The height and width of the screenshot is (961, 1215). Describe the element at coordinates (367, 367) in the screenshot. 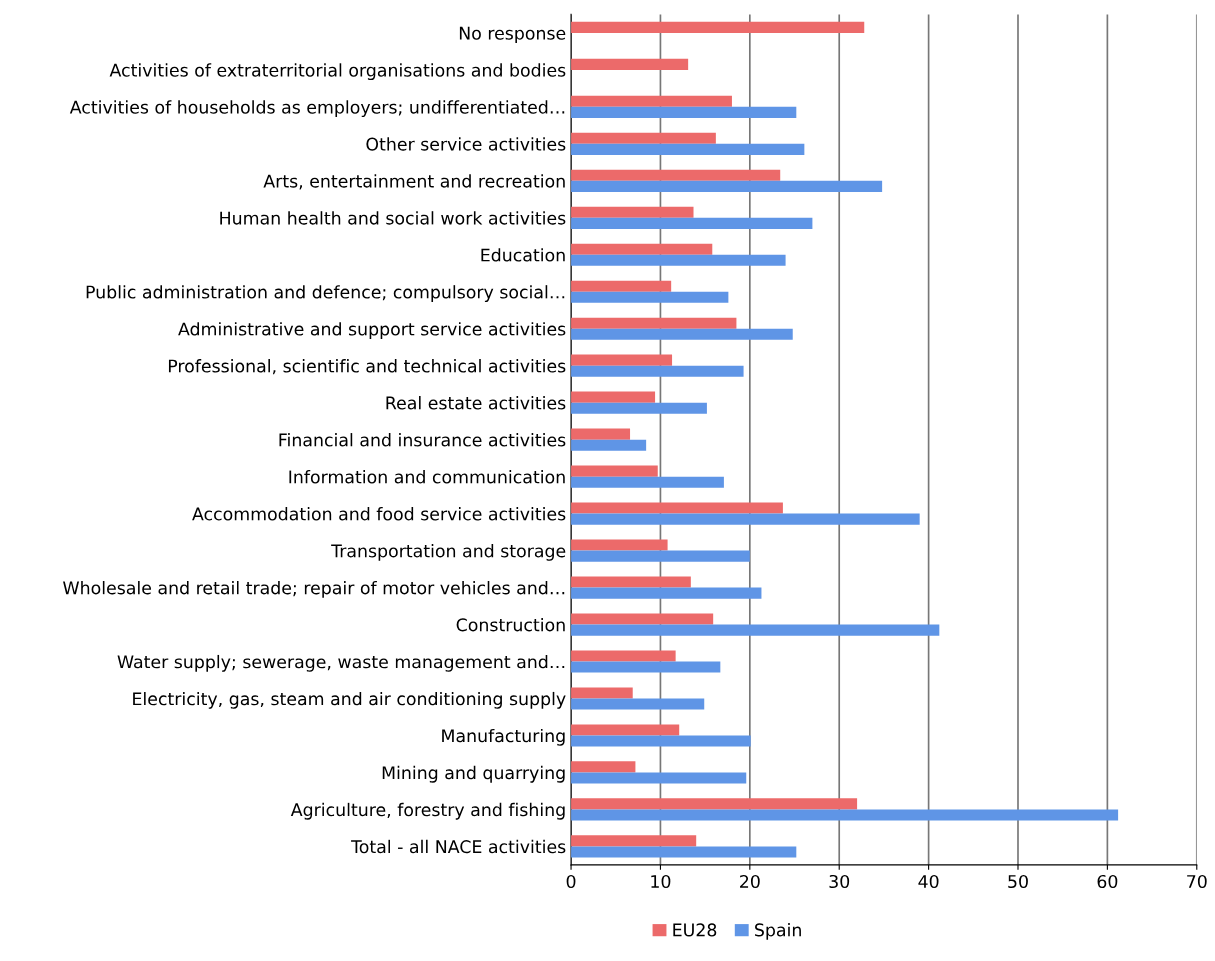

I see `y-tick-label: Professional, scientific and technical activities` at that location.